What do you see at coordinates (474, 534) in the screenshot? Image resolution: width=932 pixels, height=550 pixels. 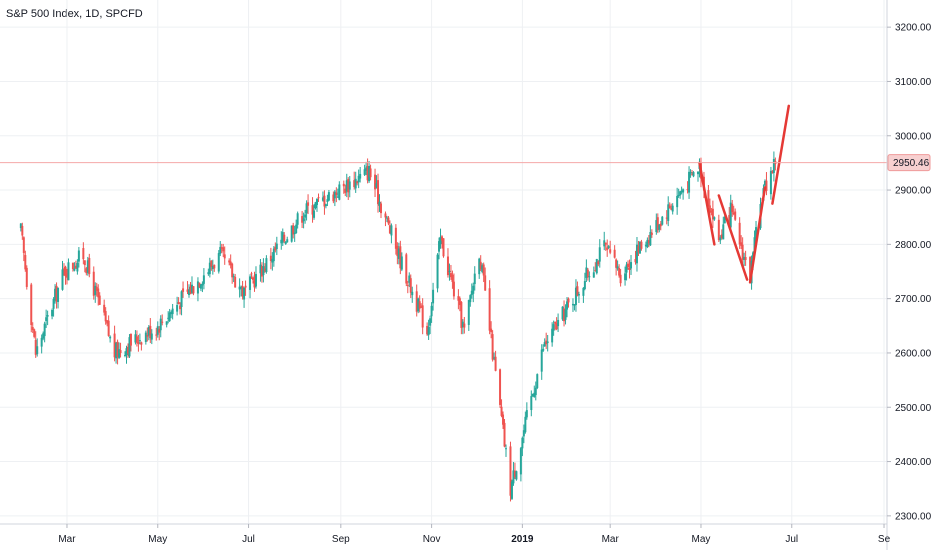 I see `time-axis: Mar May Jul Sep Nov 2019 Mar May Jul Se` at bounding box center [474, 534].